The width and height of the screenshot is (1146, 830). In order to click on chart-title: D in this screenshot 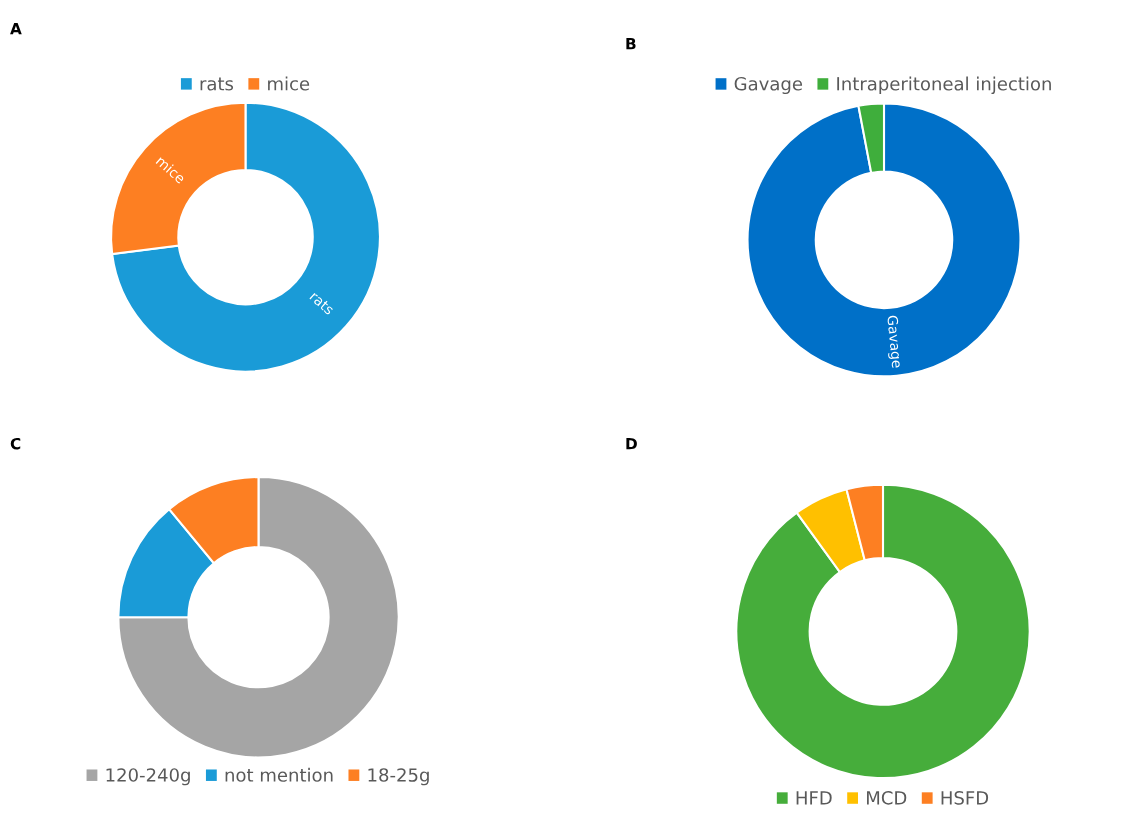, I will do `click(631, 444)`.